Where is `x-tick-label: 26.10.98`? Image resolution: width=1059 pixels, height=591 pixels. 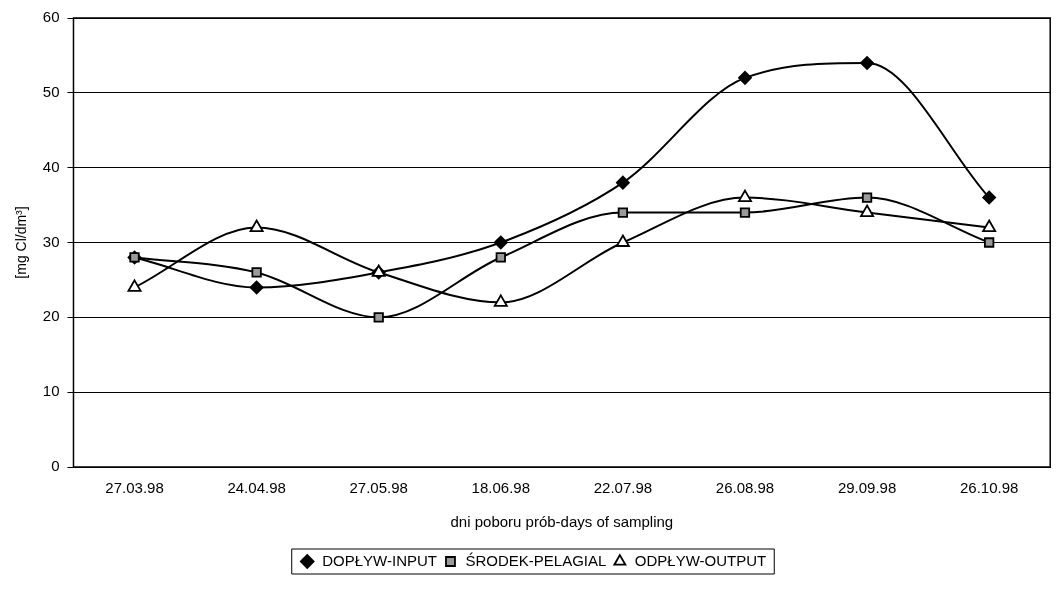 x-tick-label: 26.10.98 is located at coordinates (989, 488).